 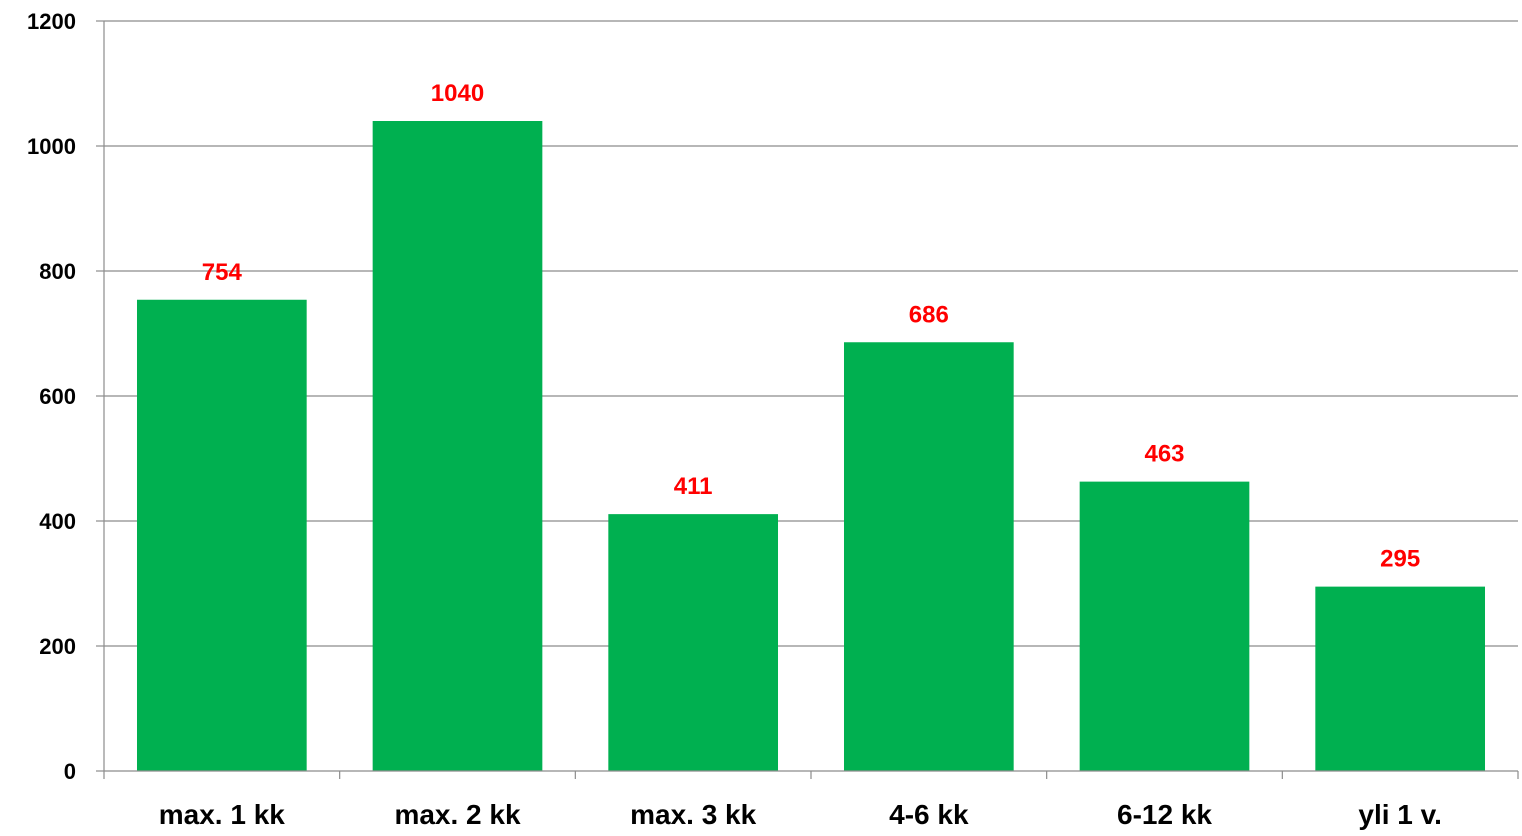 What do you see at coordinates (51, 21) in the screenshot?
I see `y-tick-label: 1200` at bounding box center [51, 21].